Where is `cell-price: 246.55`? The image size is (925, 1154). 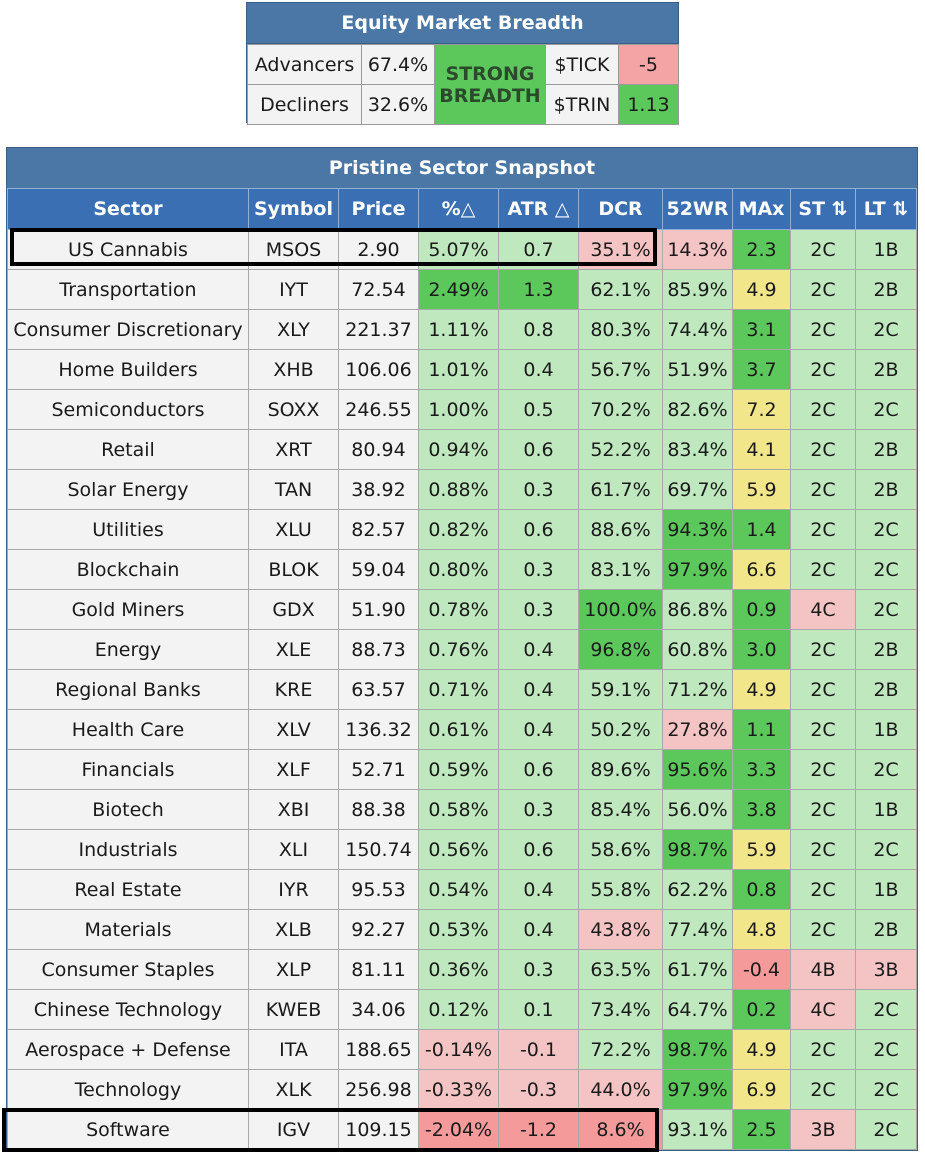 cell-price: 246.55 is located at coordinates (378, 409).